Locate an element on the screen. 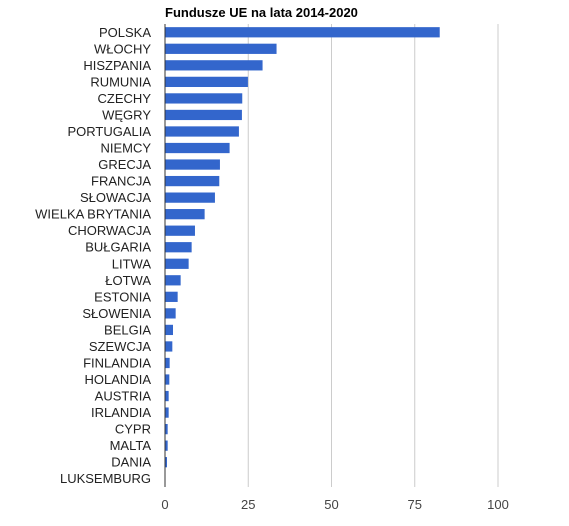  category-label: BUŁGARIA is located at coordinates (118, 247).